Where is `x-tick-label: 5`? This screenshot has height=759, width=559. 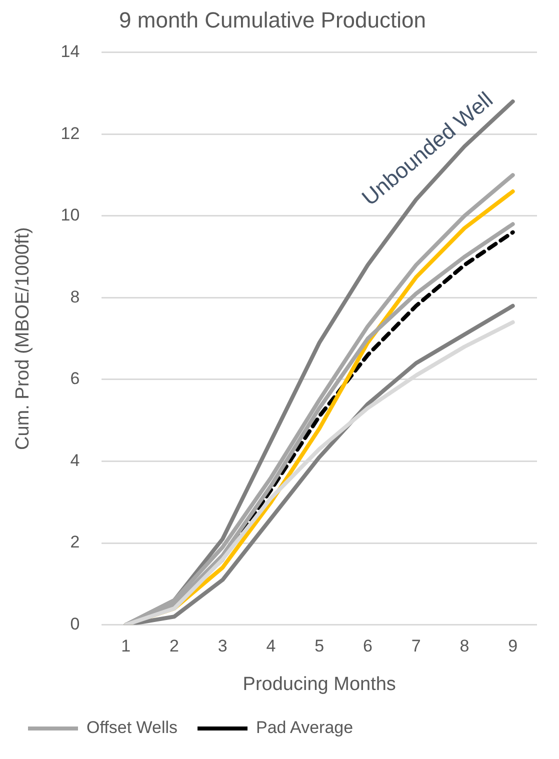
x-tick-label: 5 is located at coordinates (319, 646).